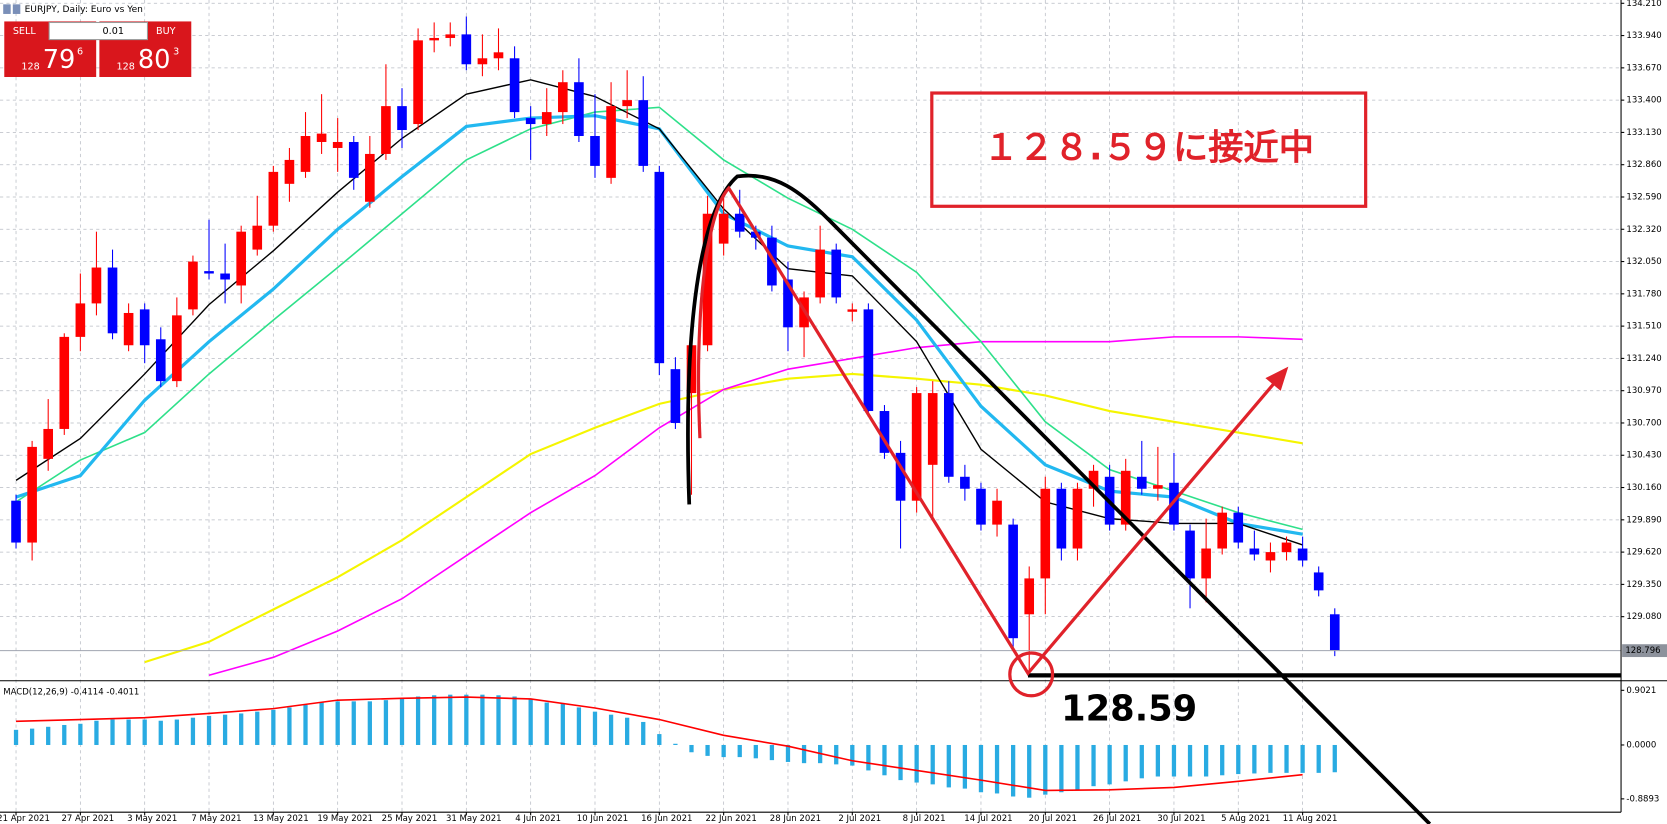  Describe the element at coordinates (1643, 230) in the screenshot. I see `y-tick-label: 132.320` at that location.